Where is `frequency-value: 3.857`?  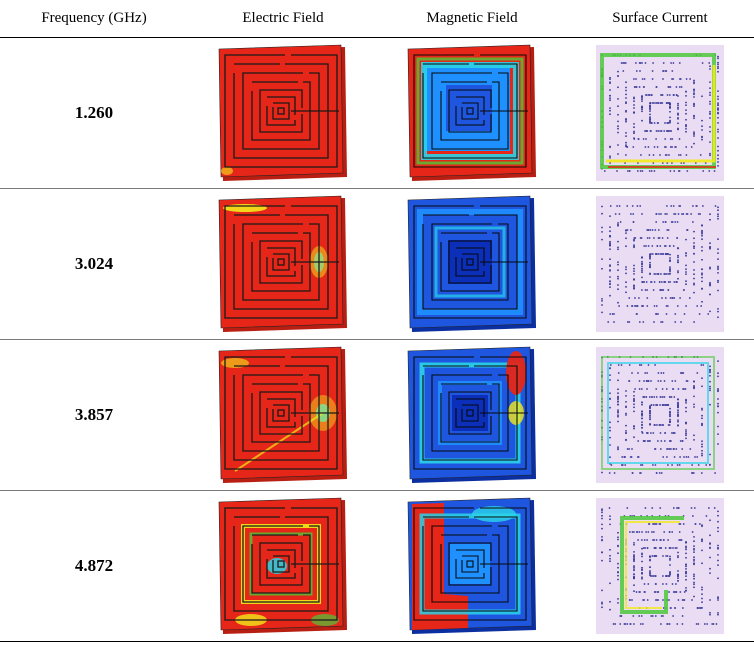 frequency-value: 3.857 is located at coordinates (94, 415).